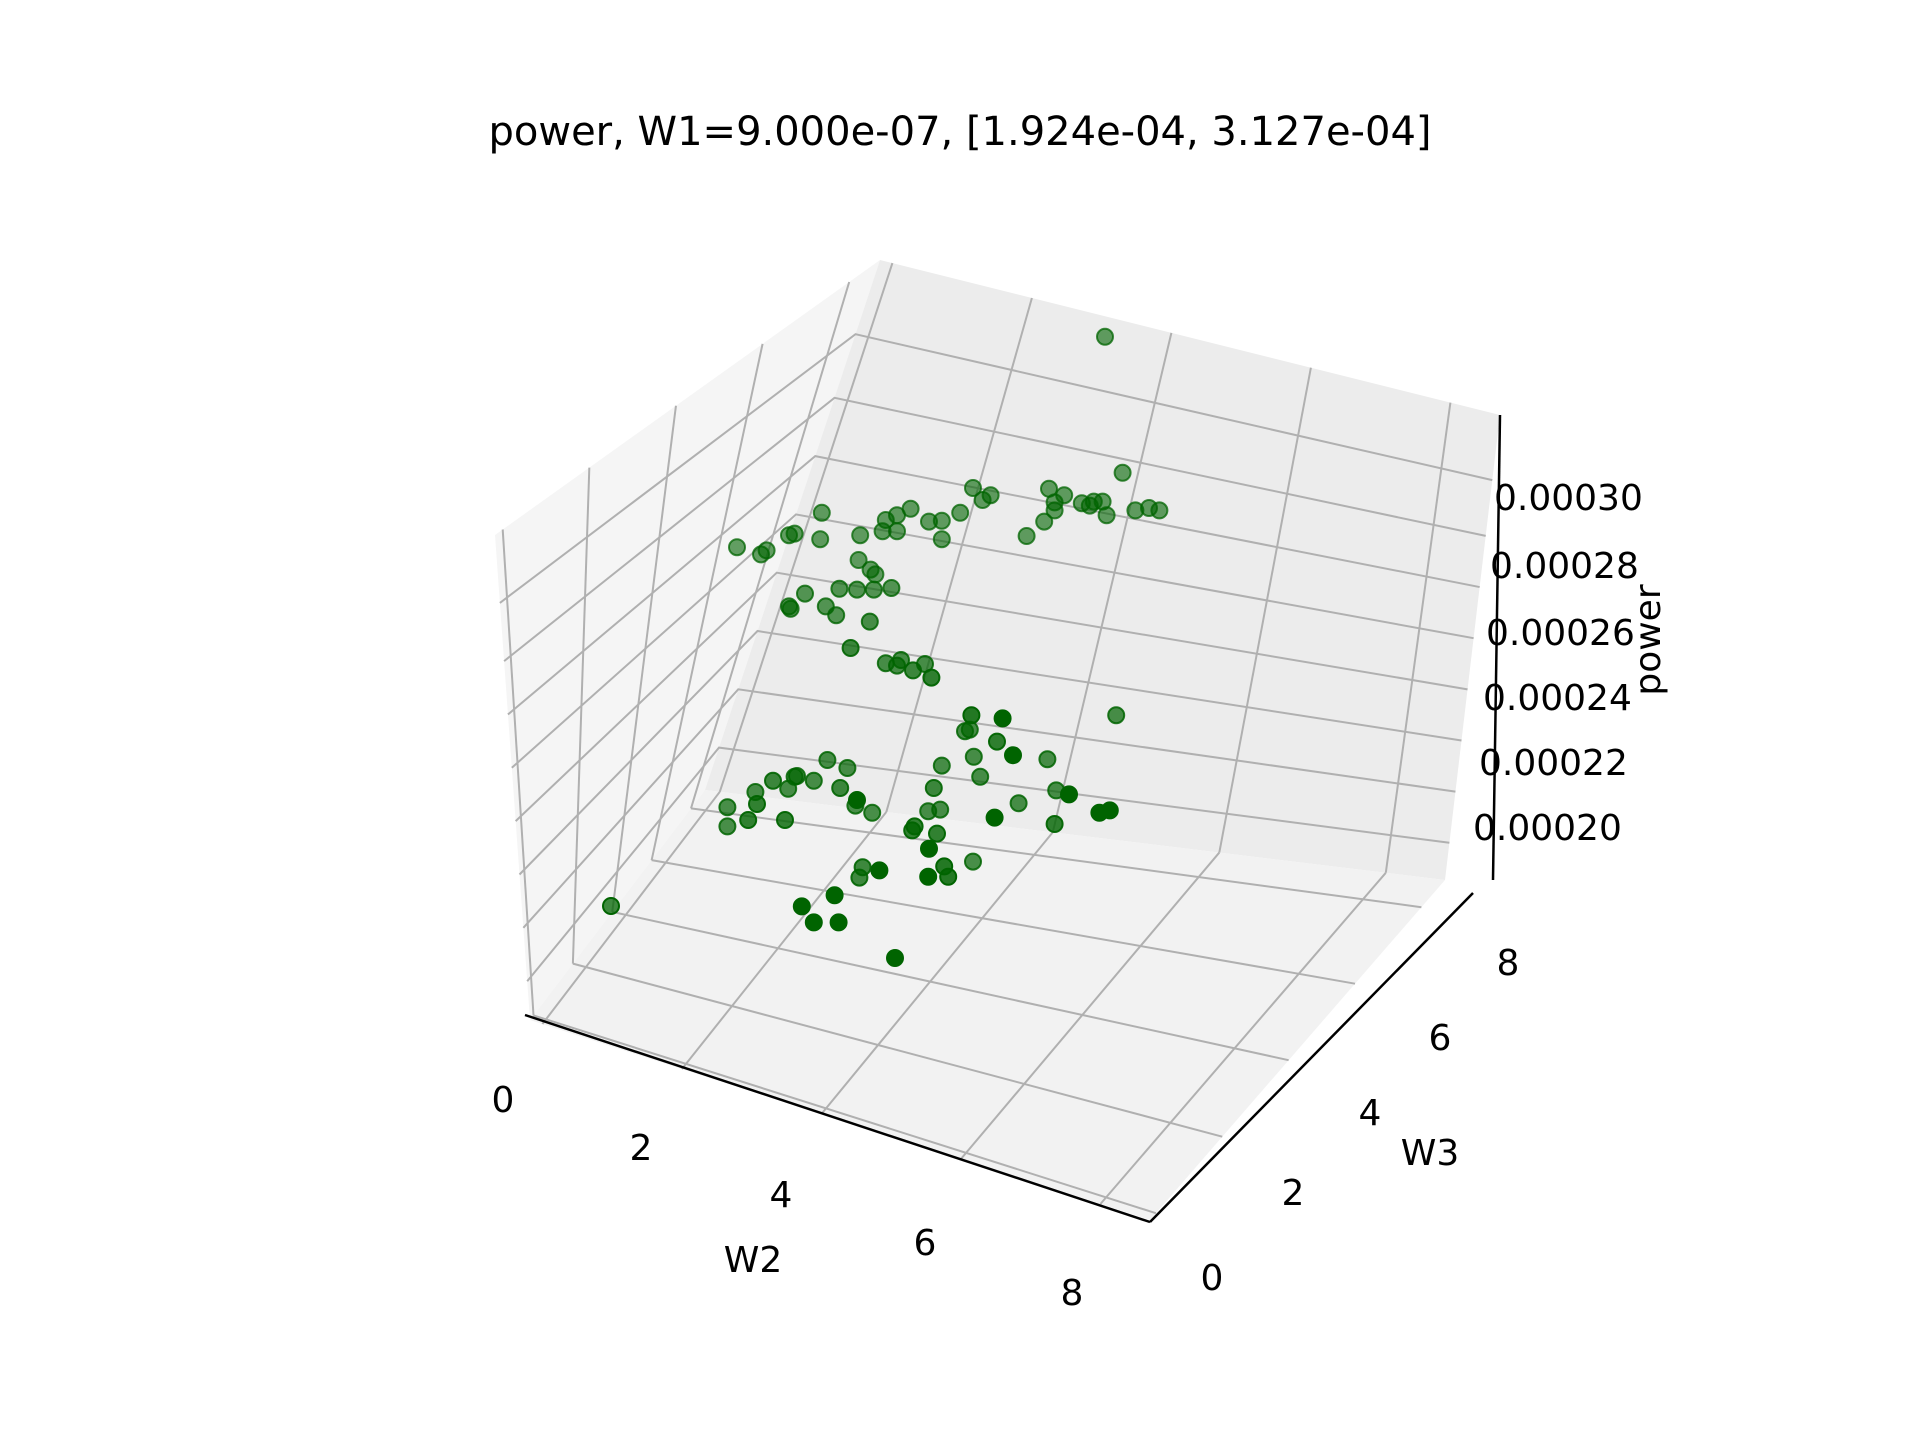 The height and width of the screenshot is (1440, 1920). I want to click on y-tick-label: 4, so click(1370, 1113).